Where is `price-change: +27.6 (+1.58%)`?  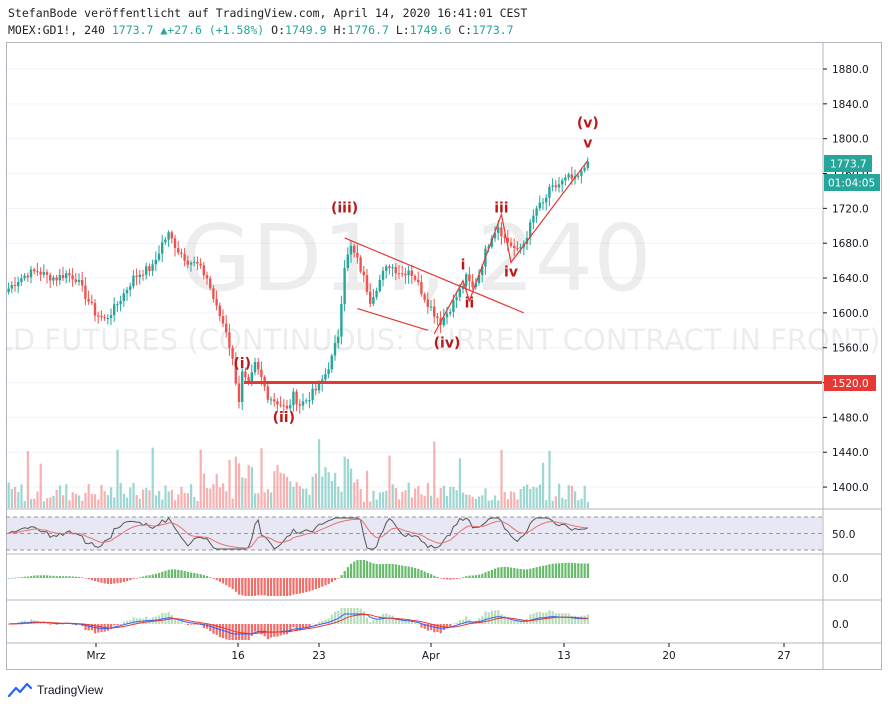
price-change: +27.6 (+1.58%) is located at coordinates (216, 30).